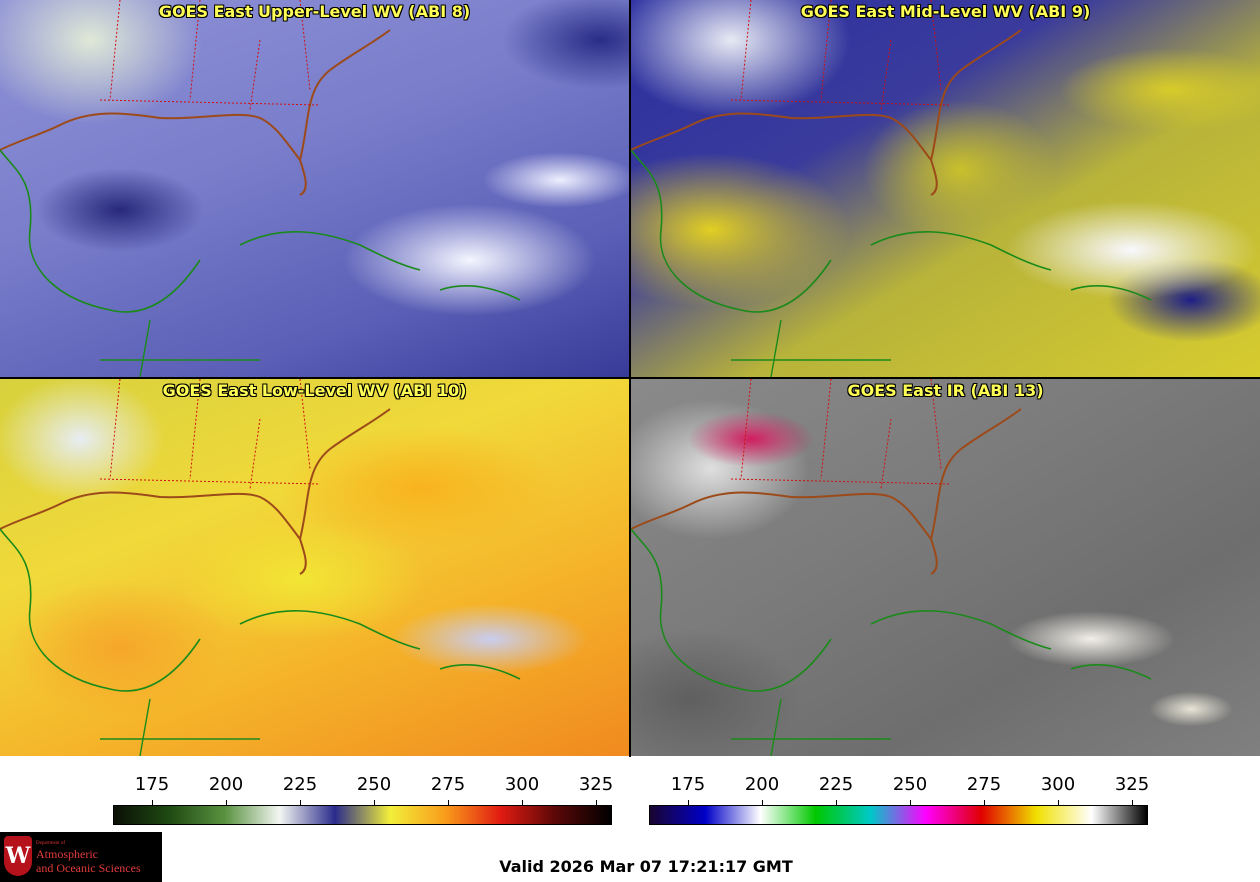 Image resolution: width=1260 pixels, height=882 pixels. What do you see at coordinates (899, 800) in the screenshot?
I see `colorbar-ir: 175 200 225 250 275 300 325` at bounding box center [899, 800].